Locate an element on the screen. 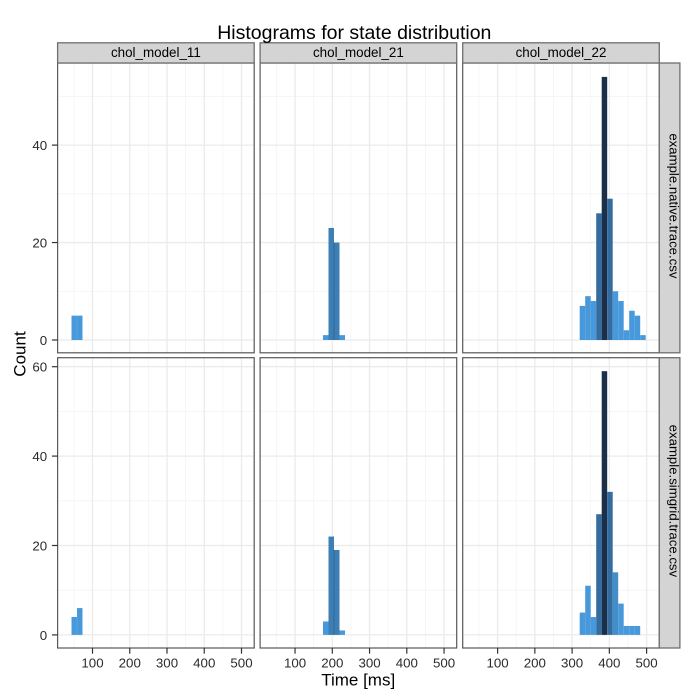 The image size is (700, 700). svg-text:Histograms for state distribut: Histograms for state distribution is located at coordinates (354, 33).